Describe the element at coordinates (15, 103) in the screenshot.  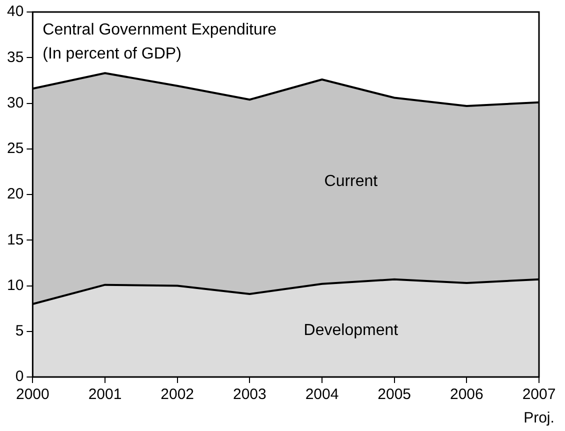
I see `y-tick-label: 30` at that location.